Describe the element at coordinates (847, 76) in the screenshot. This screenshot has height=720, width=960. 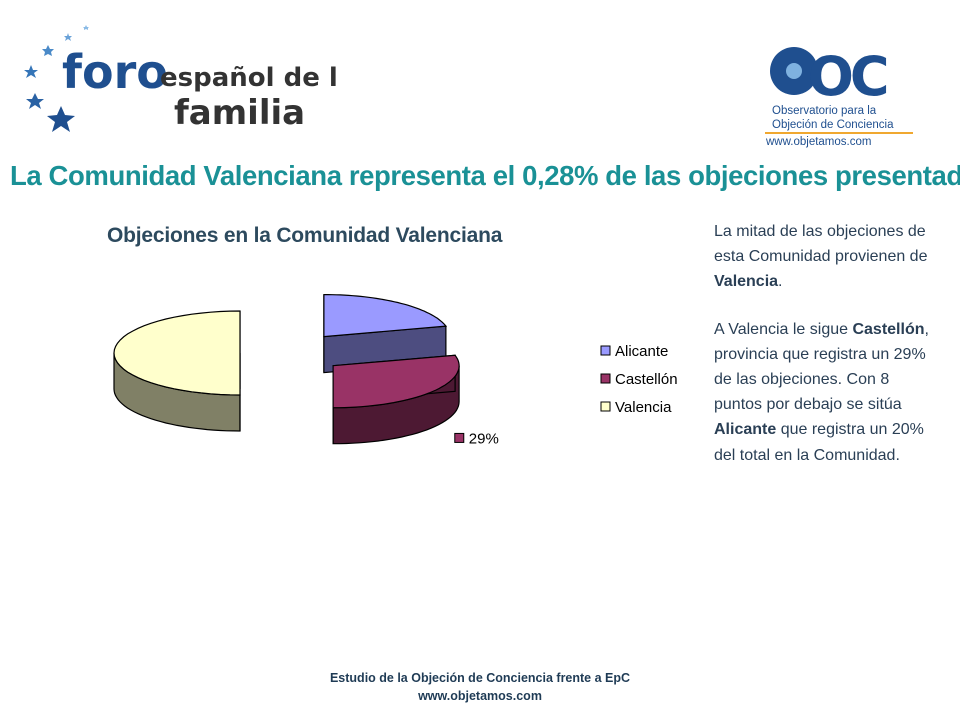
I see `logo-mark: OC` at that location.